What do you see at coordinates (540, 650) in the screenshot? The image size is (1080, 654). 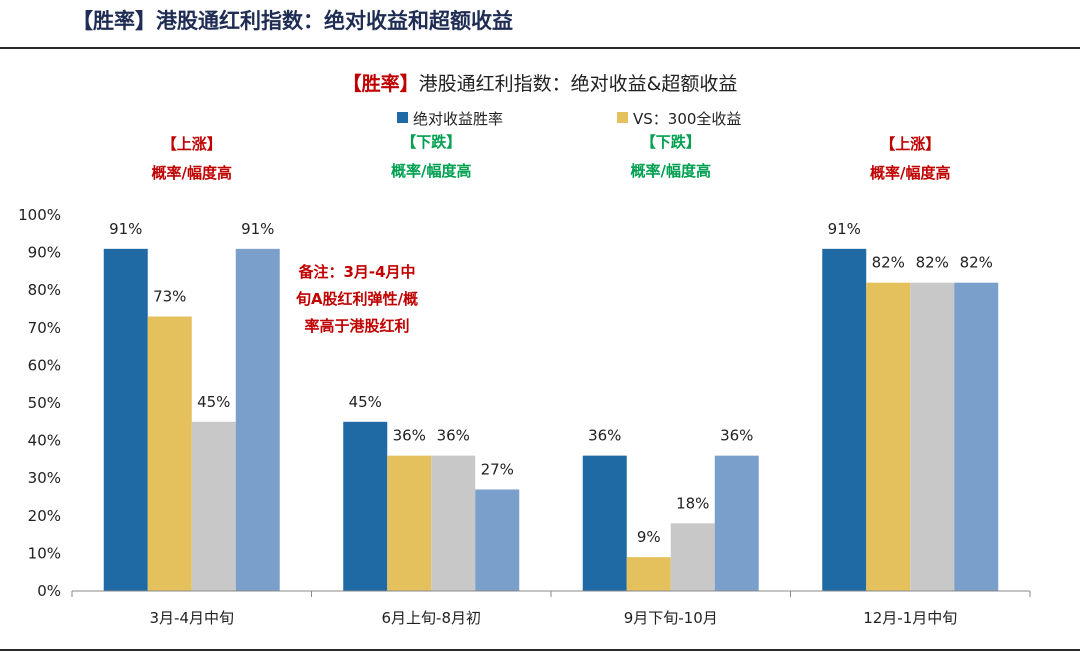 I see `bottom-divider` at bounding box center [540, 650].